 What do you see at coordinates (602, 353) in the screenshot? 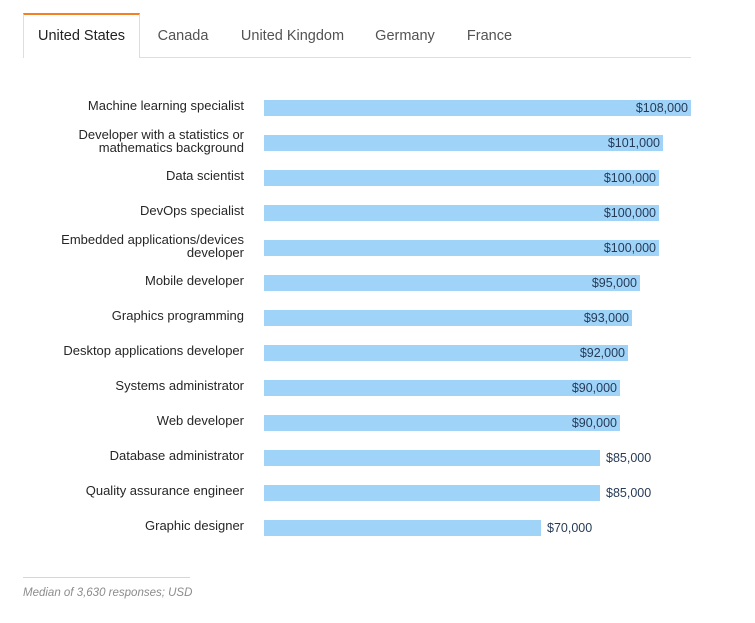
I see `bar-value-label: $92,000` at bounding box center [602, 353].